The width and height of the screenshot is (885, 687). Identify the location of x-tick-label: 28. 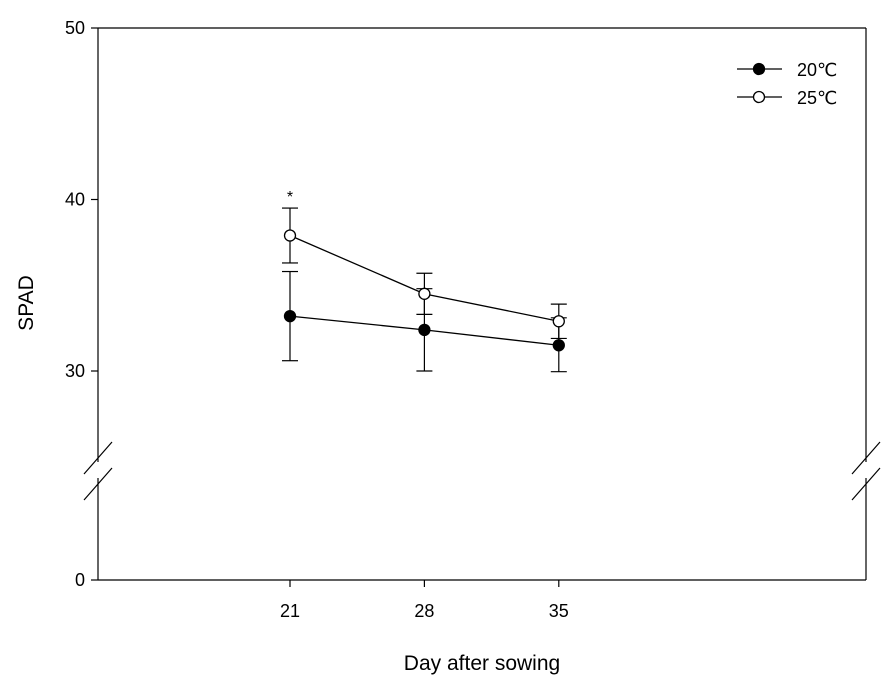
(424, 611).